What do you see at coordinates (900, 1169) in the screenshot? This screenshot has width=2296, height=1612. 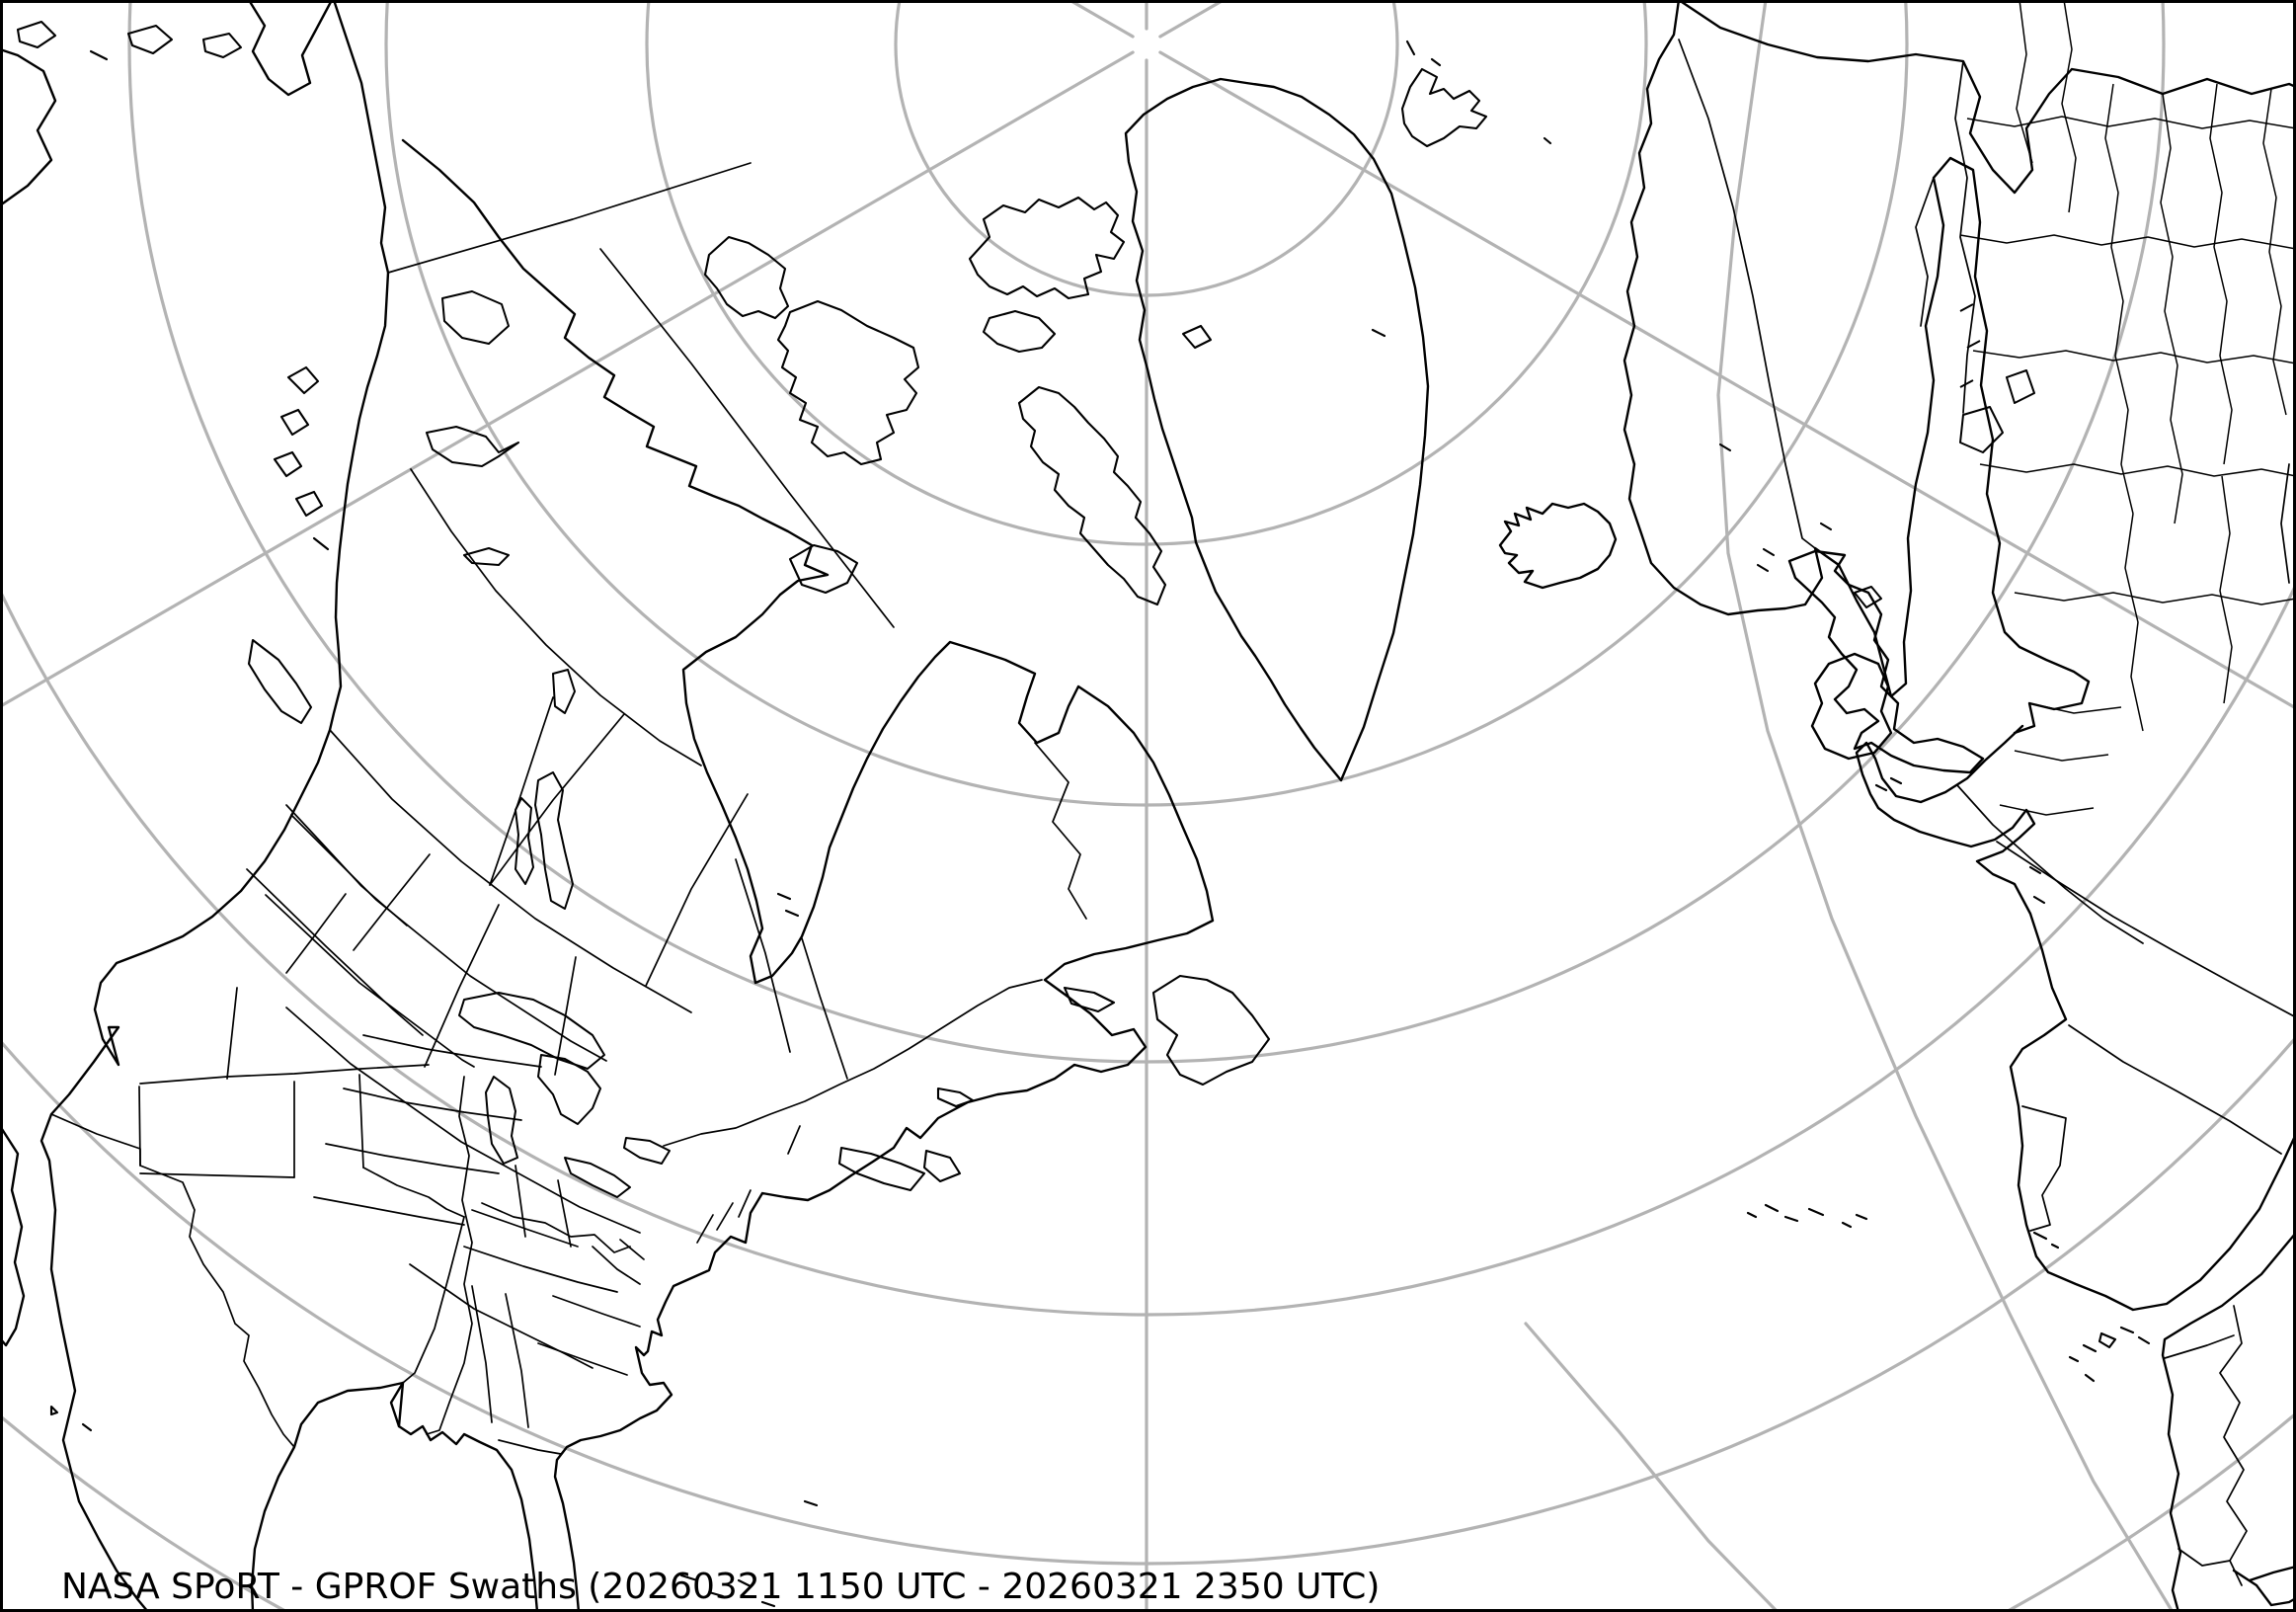 I see `coast-nova-scotia` at bounding box center [900, 1169].